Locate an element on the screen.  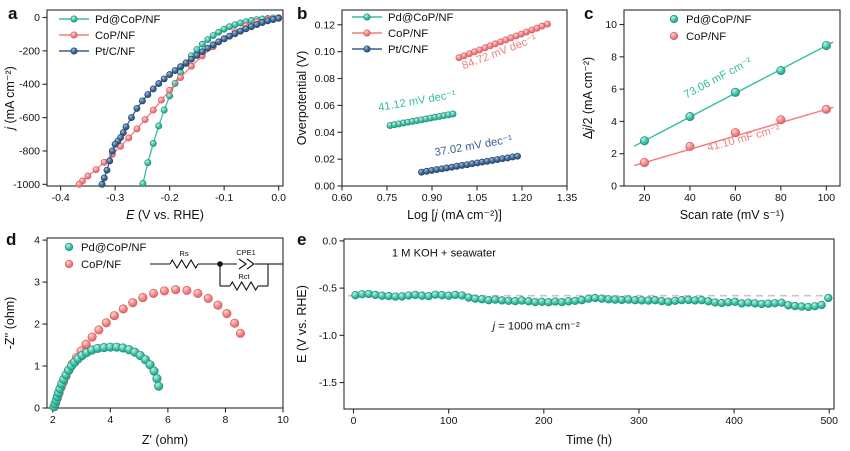
panel-b-letter: b is located at coordinates (302, 13).